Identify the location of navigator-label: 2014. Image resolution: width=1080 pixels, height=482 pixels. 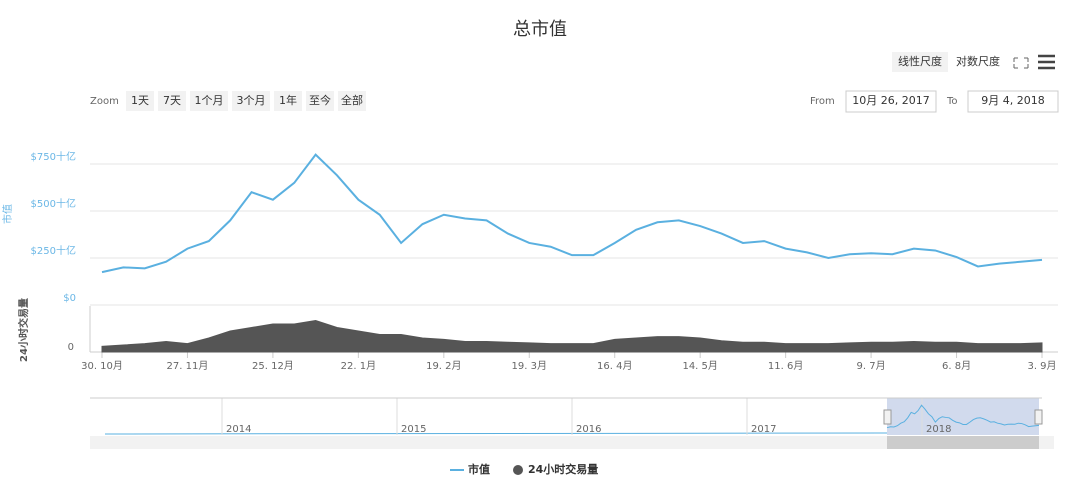
(238, 429).